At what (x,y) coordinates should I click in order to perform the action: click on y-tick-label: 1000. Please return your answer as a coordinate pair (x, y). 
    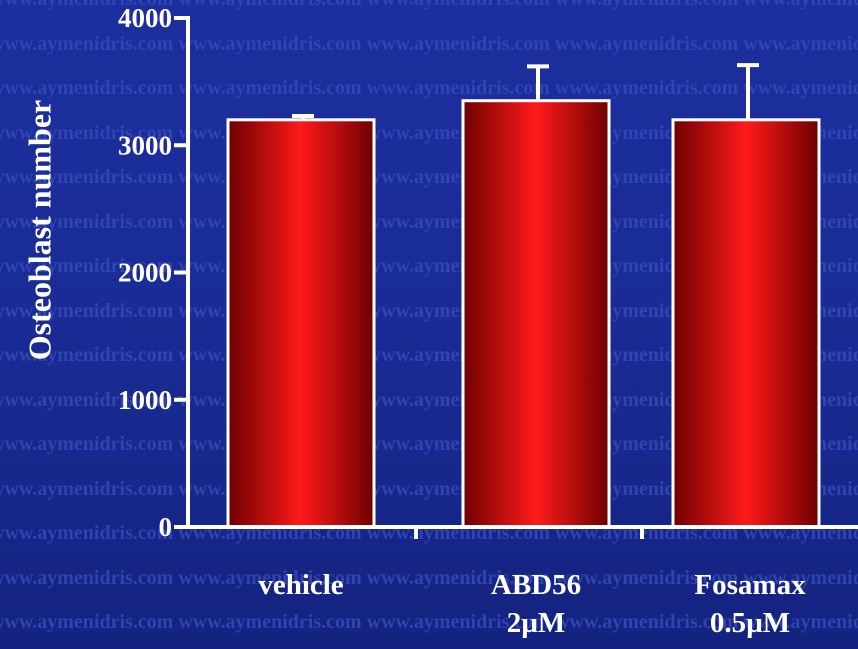
    Looking at the image, I should click on (145, 400).